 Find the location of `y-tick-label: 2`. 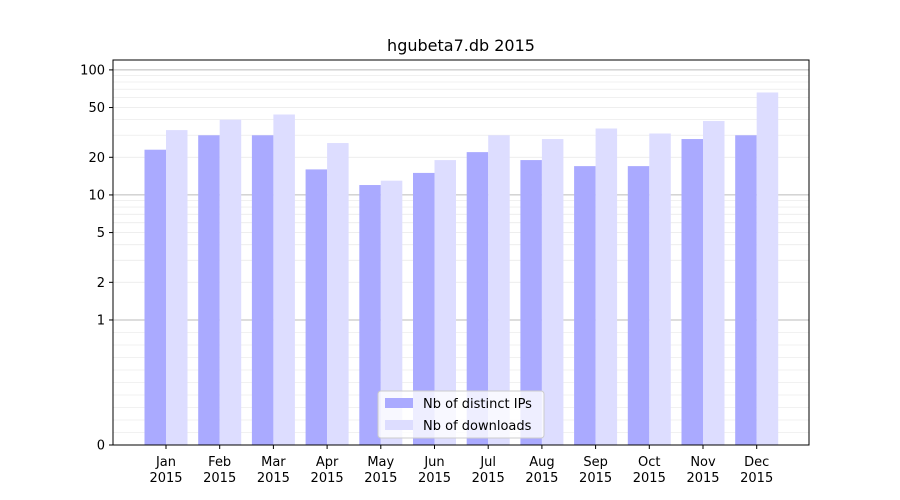

y-tick-label: 2 is located at coordinates (101, 283).